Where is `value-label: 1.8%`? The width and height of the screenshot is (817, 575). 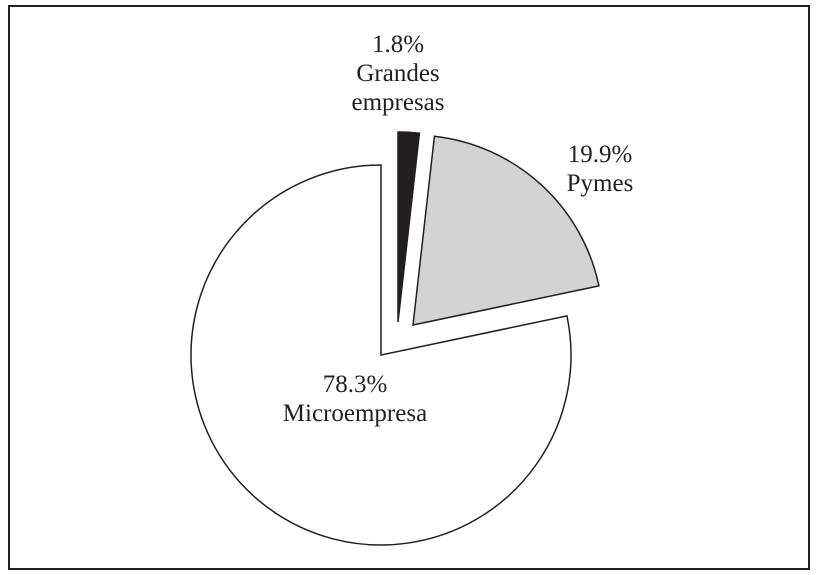 value-label: 1.8% is located at coordinates (398, 44).